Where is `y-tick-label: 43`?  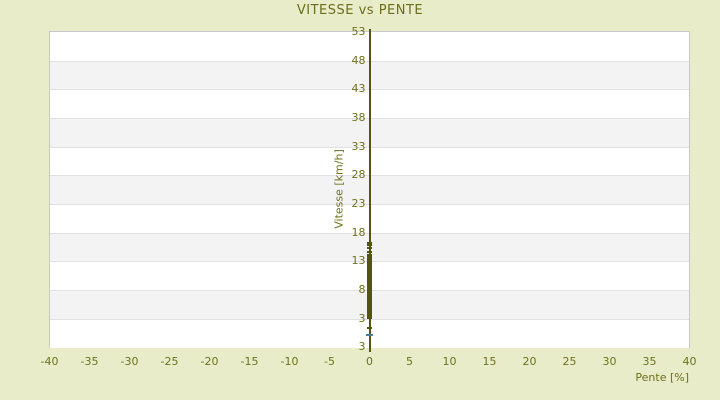 y-tick-label: 43 is located at coordinates (358, 89).